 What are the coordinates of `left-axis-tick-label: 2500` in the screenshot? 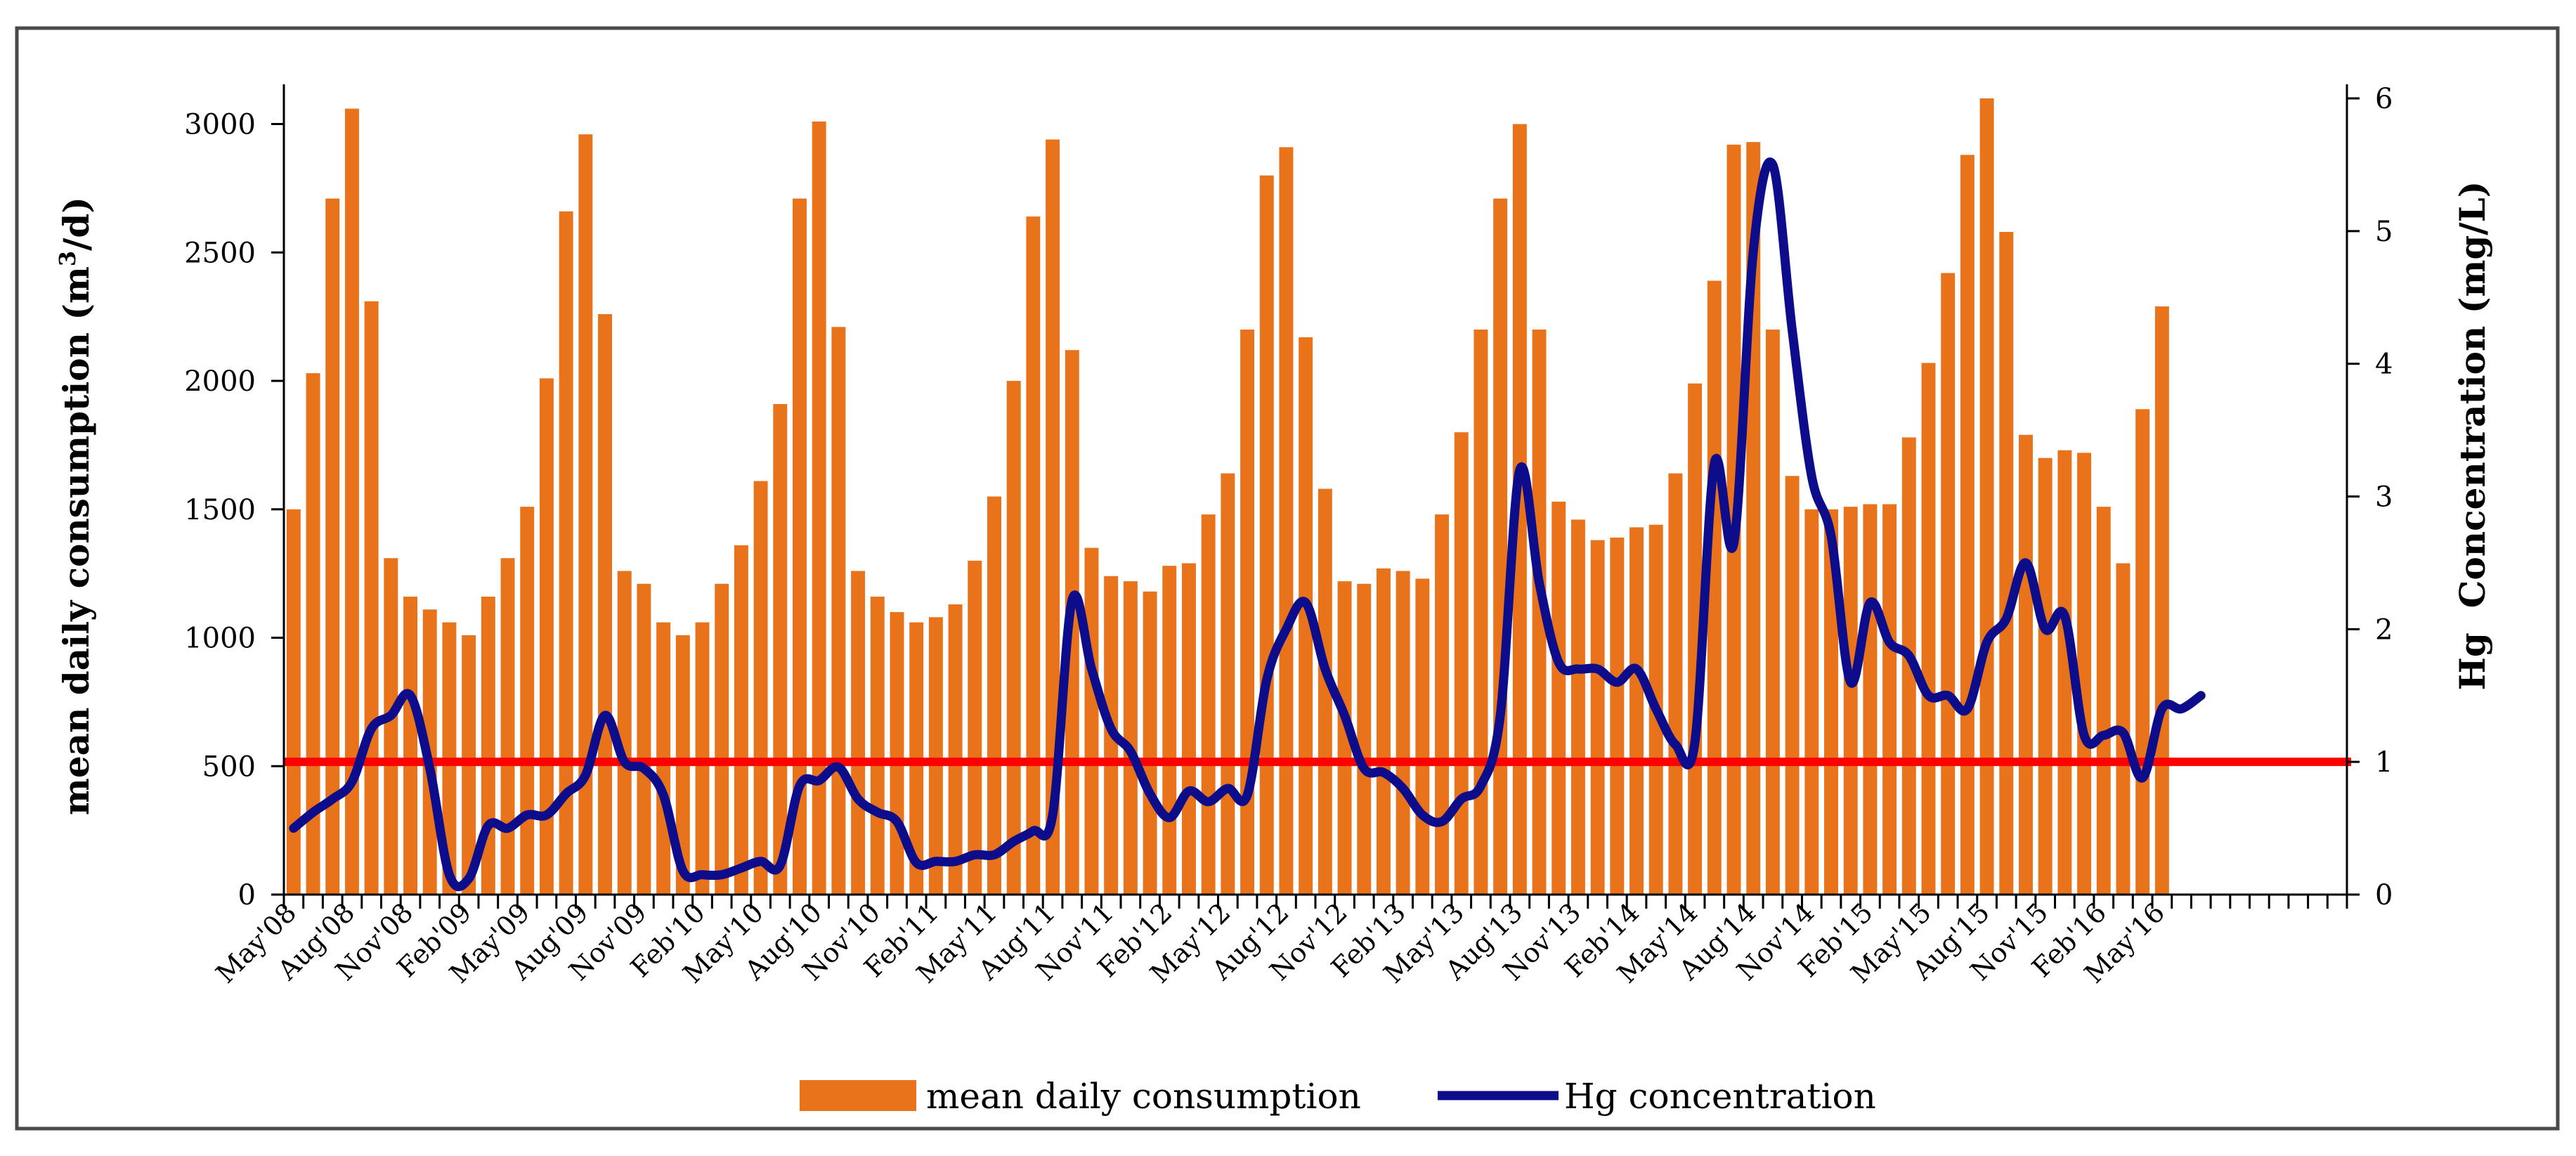 It's located at (220, 253).